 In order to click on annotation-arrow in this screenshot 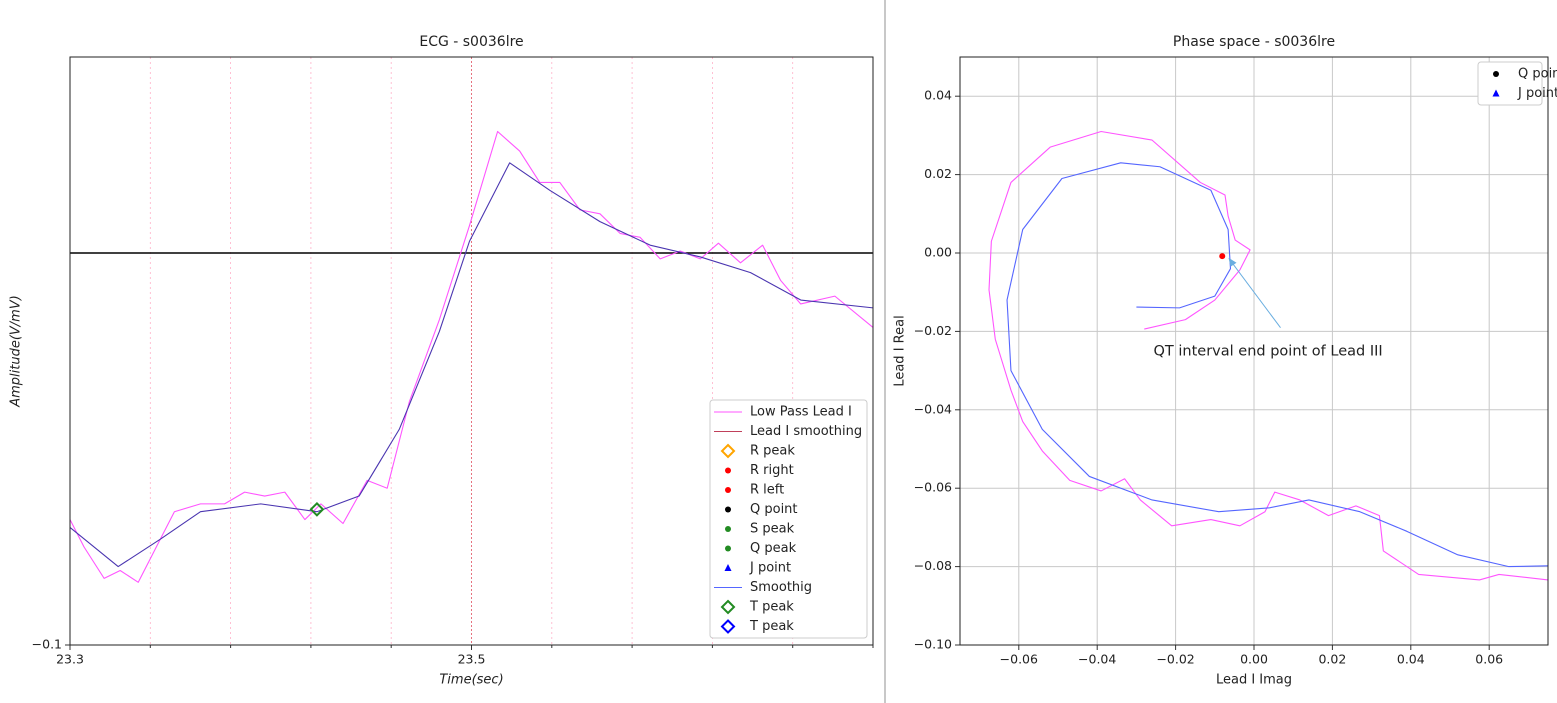, I will do `click(1255, 294)`.